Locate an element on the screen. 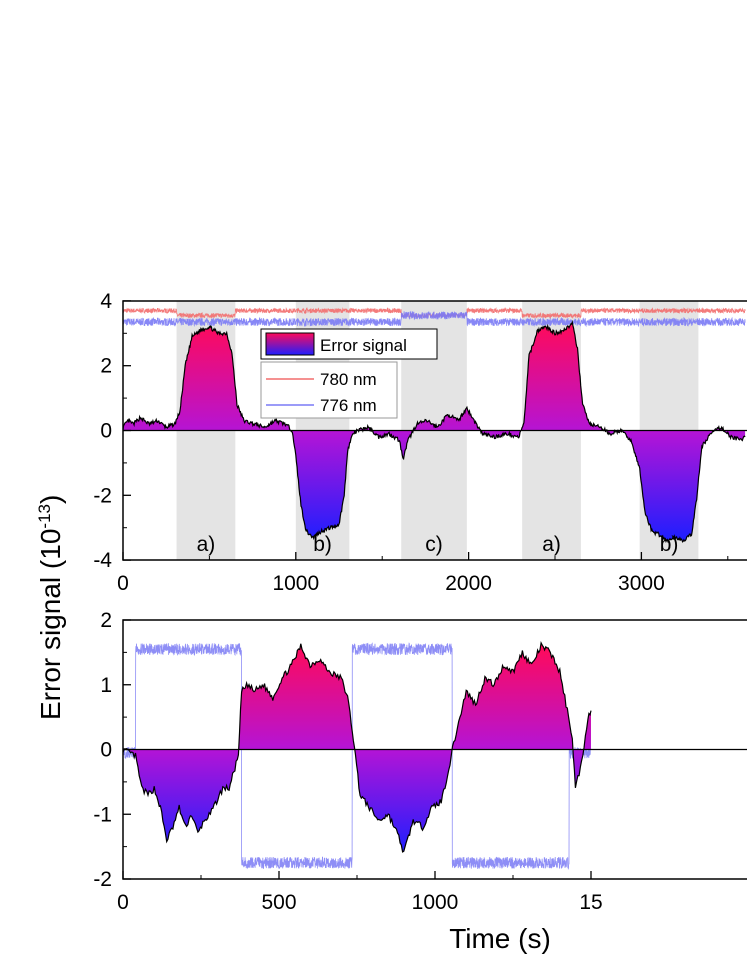 This screenshot has width=747, height=967. top-y-ticks: 4 2 0 -2 -4 is located at coordinates (112, 431).